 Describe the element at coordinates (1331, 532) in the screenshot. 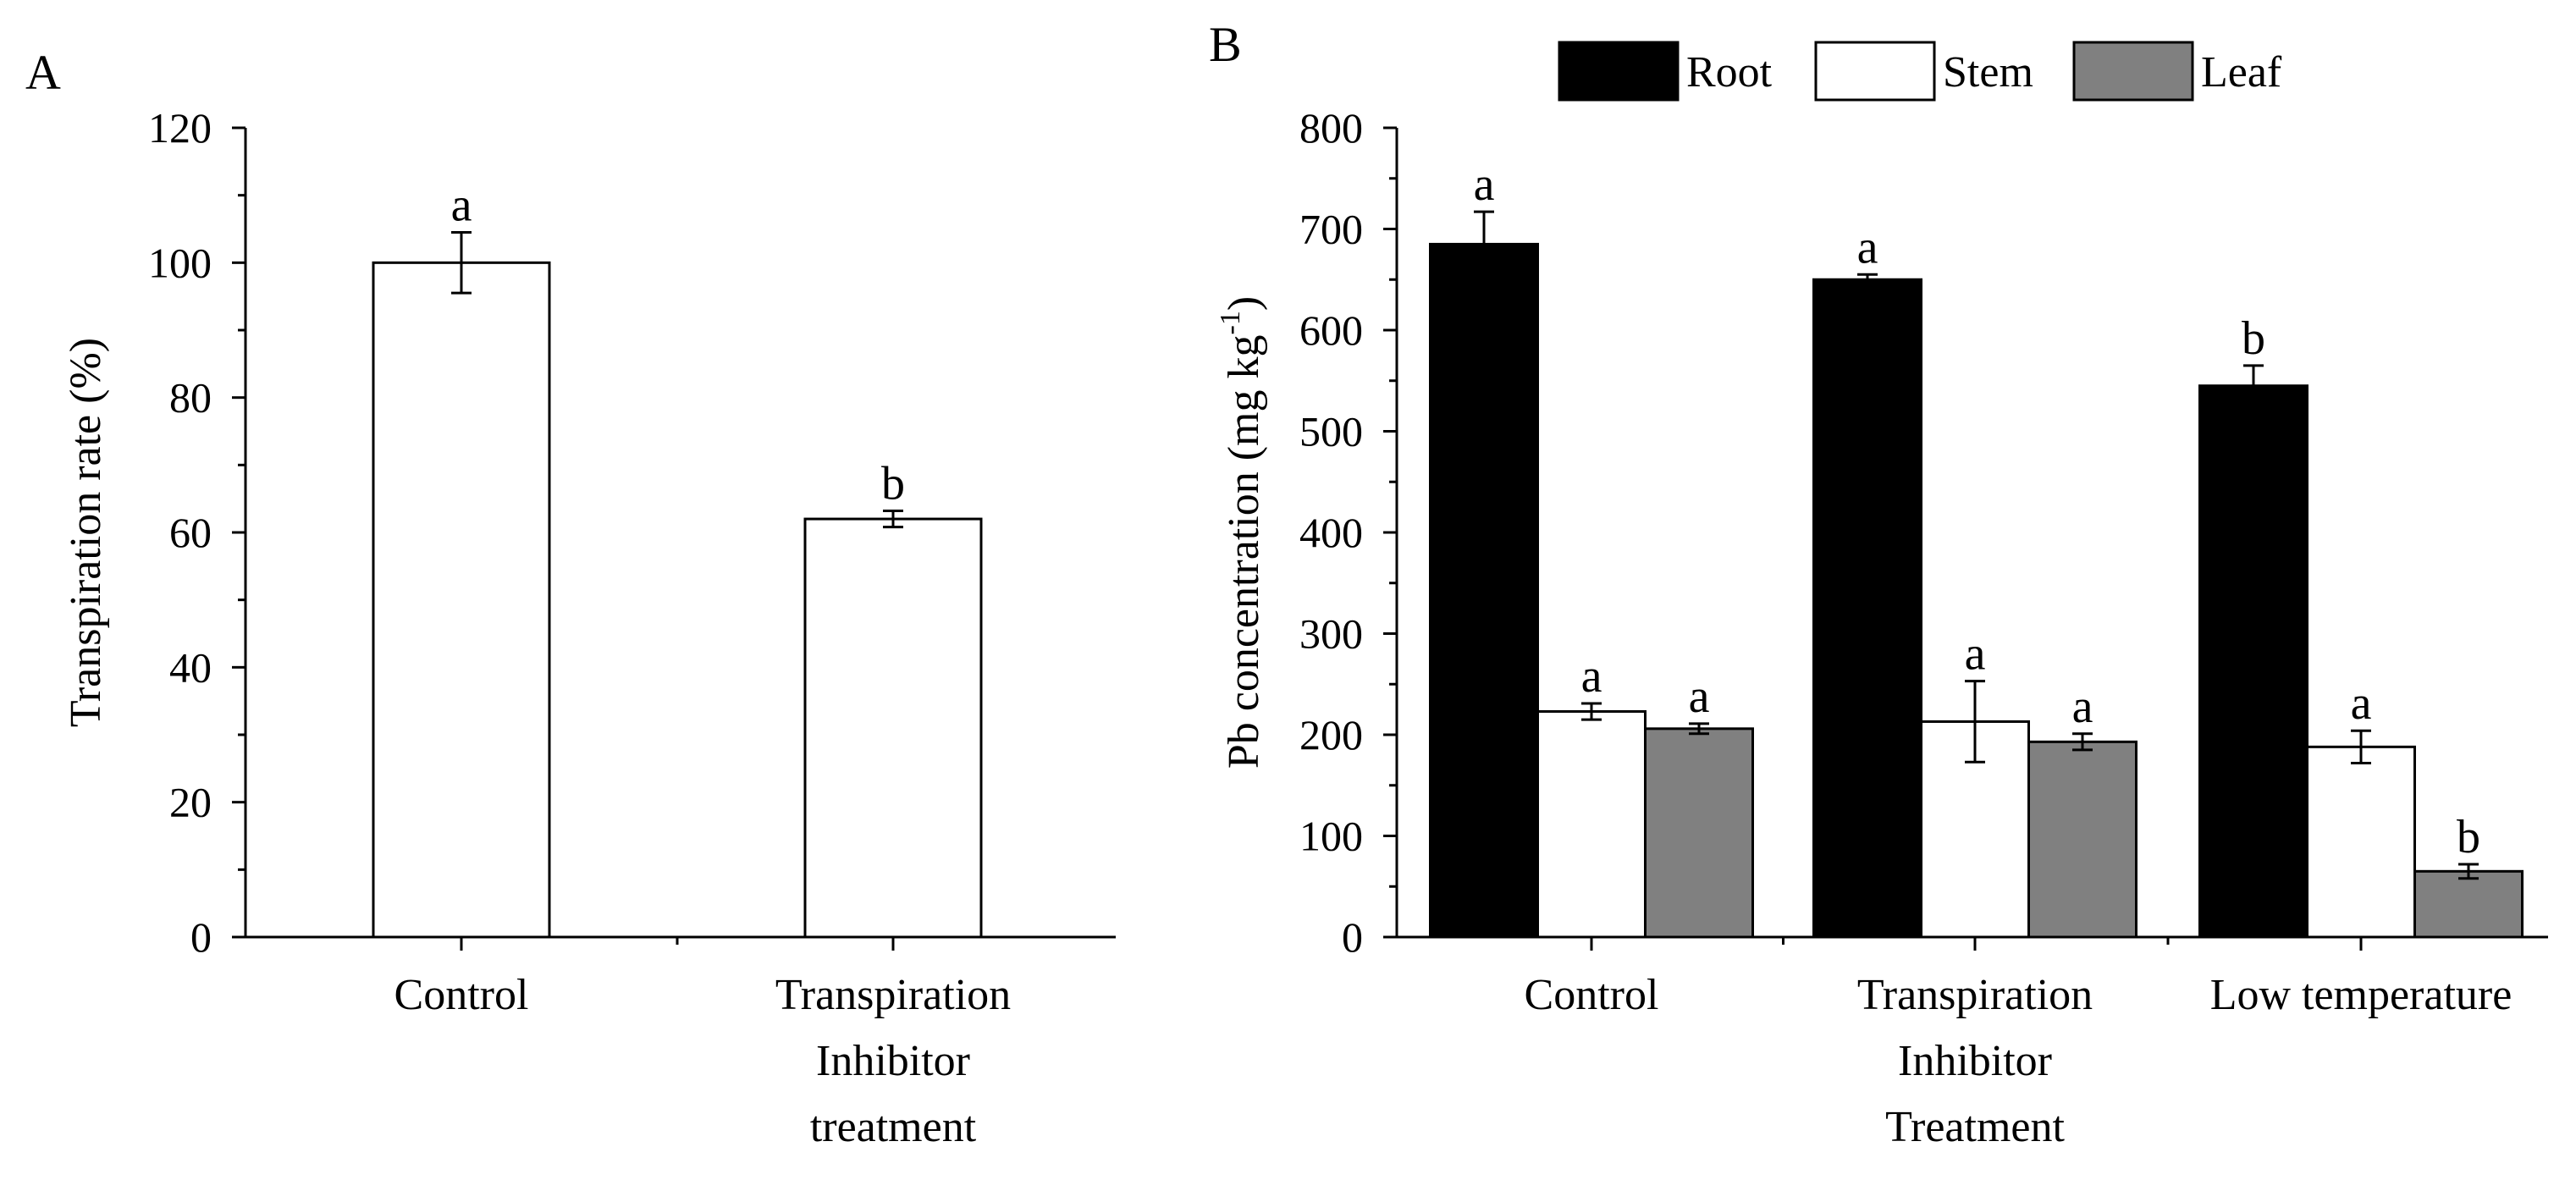

I see `y-tick-label: 400` at that location.